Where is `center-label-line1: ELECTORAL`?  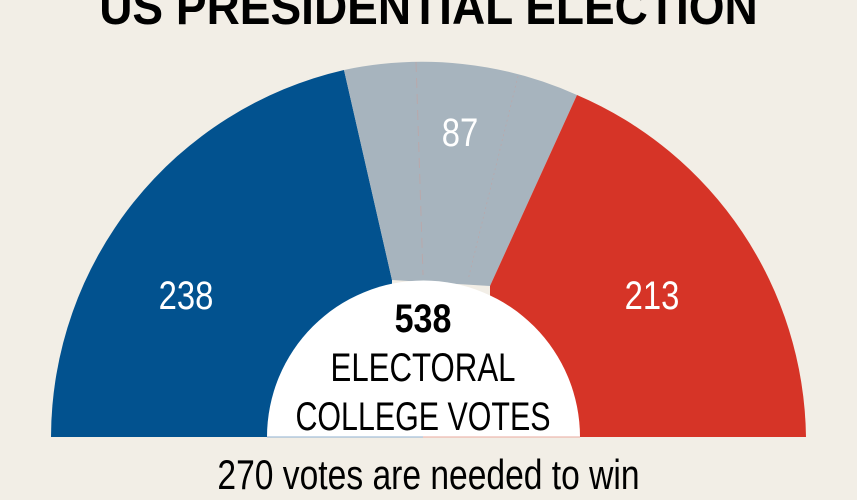 center-label-line1: ELECTORAL is located at coordinates (423, 368).